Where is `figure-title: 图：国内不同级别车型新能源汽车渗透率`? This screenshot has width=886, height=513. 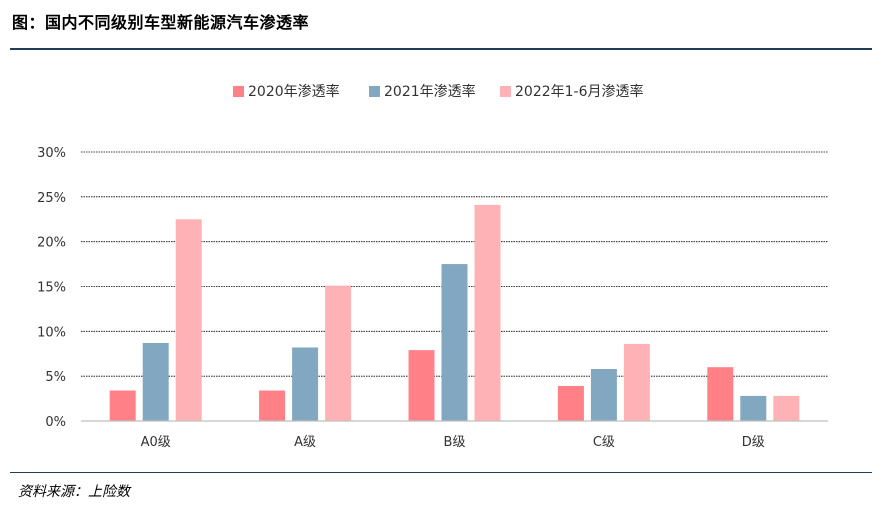 figure-title: 图：国内不同级别车型新能源汽车渗透率 is located at coordinates (161, 22).